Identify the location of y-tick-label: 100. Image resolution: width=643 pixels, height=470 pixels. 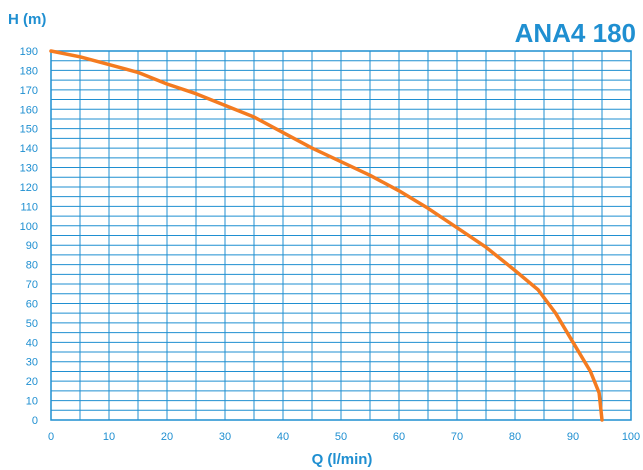
(29, 227).